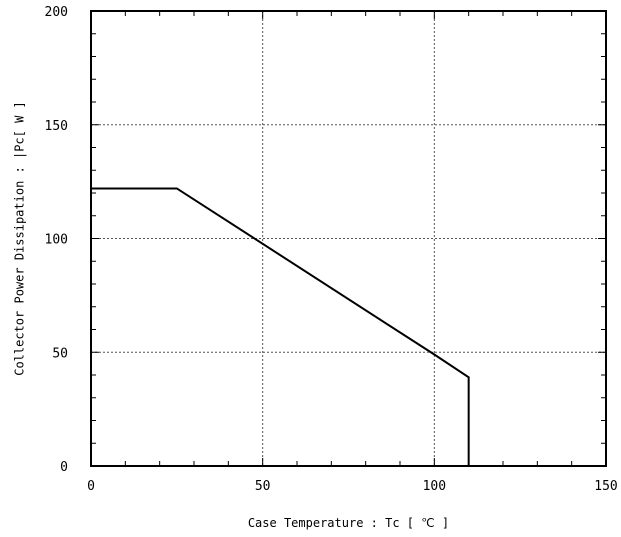 This screenshot has width=621, height=537. I want to click on x-tick-label: 0, so click(91, 486).